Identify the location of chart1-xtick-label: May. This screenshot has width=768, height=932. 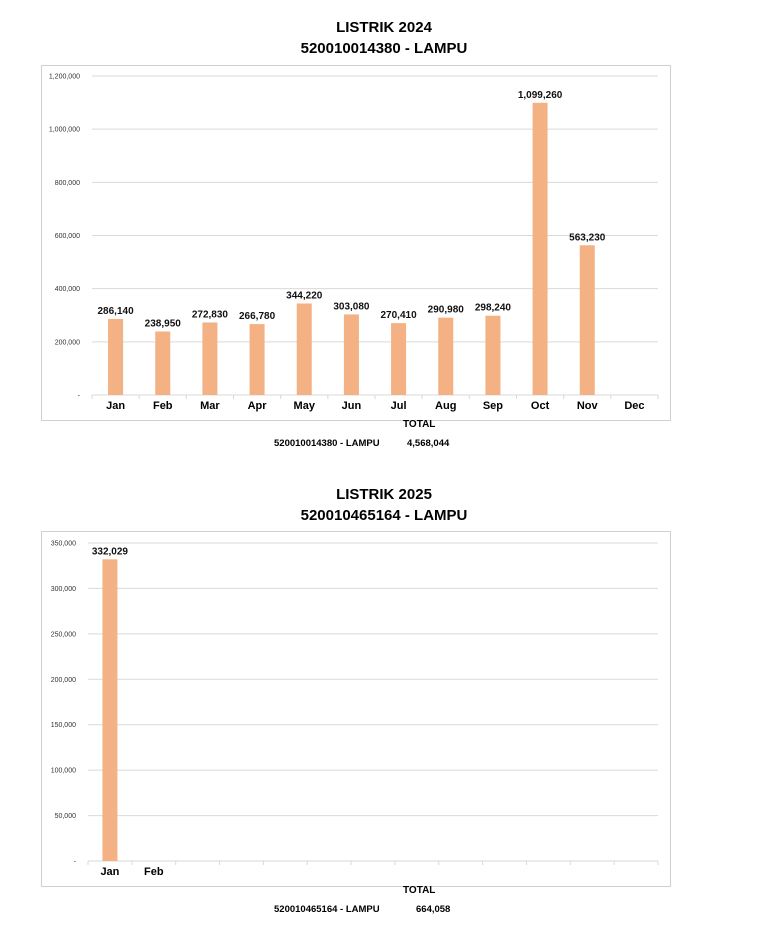
(305, 406).